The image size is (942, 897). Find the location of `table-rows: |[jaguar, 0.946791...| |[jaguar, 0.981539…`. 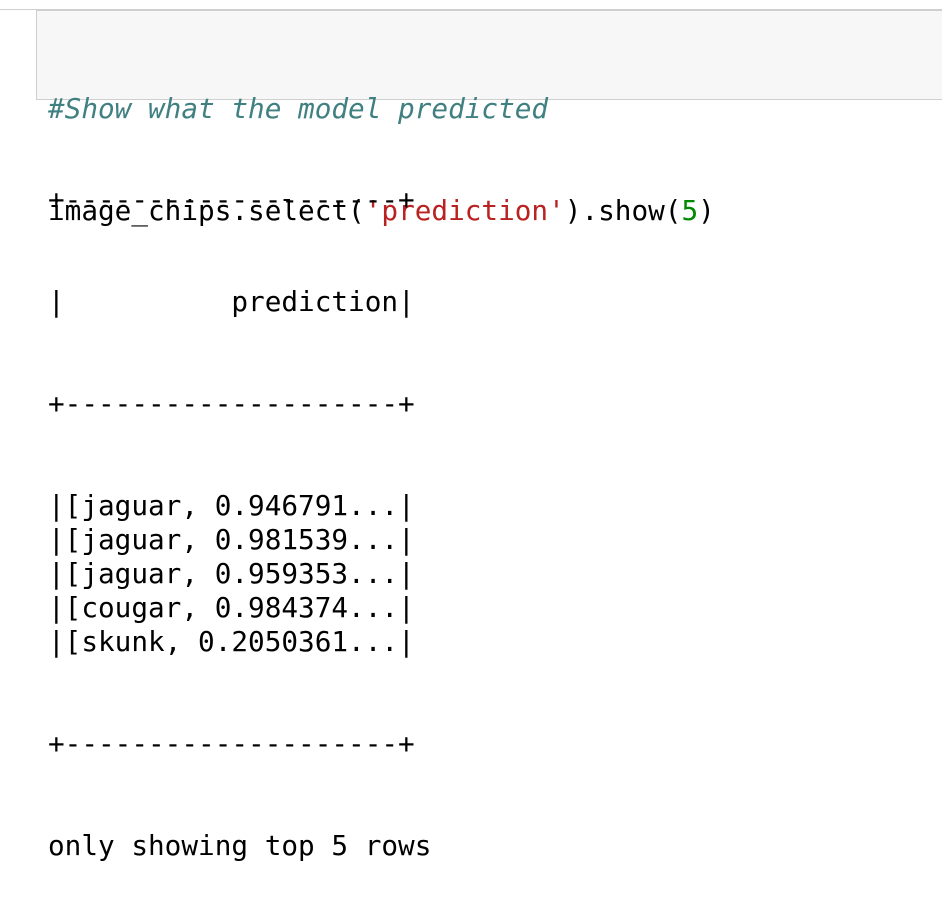

table-rows: |[jaguar, 0.946791...| |[jaguar, 0.981539… is located at coordinates (239, 574).